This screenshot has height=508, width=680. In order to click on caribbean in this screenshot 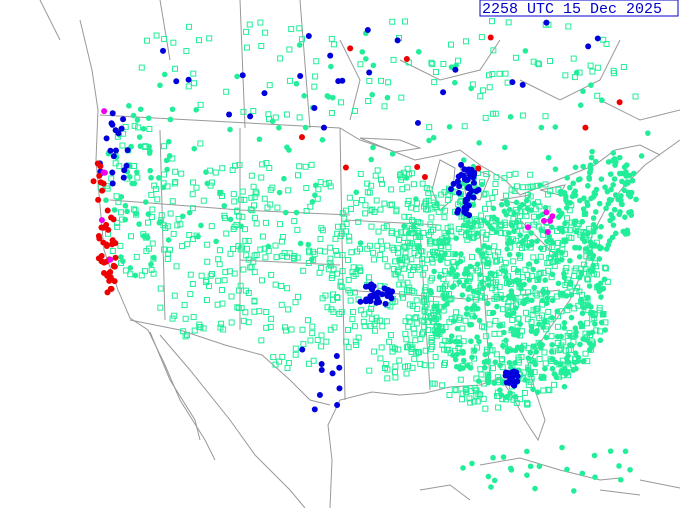, I will do `click(549, 479)`.